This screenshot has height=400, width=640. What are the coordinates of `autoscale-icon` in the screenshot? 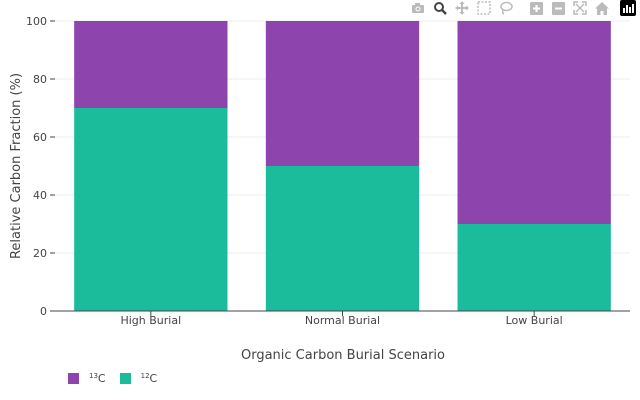 It's located at (580, 8).